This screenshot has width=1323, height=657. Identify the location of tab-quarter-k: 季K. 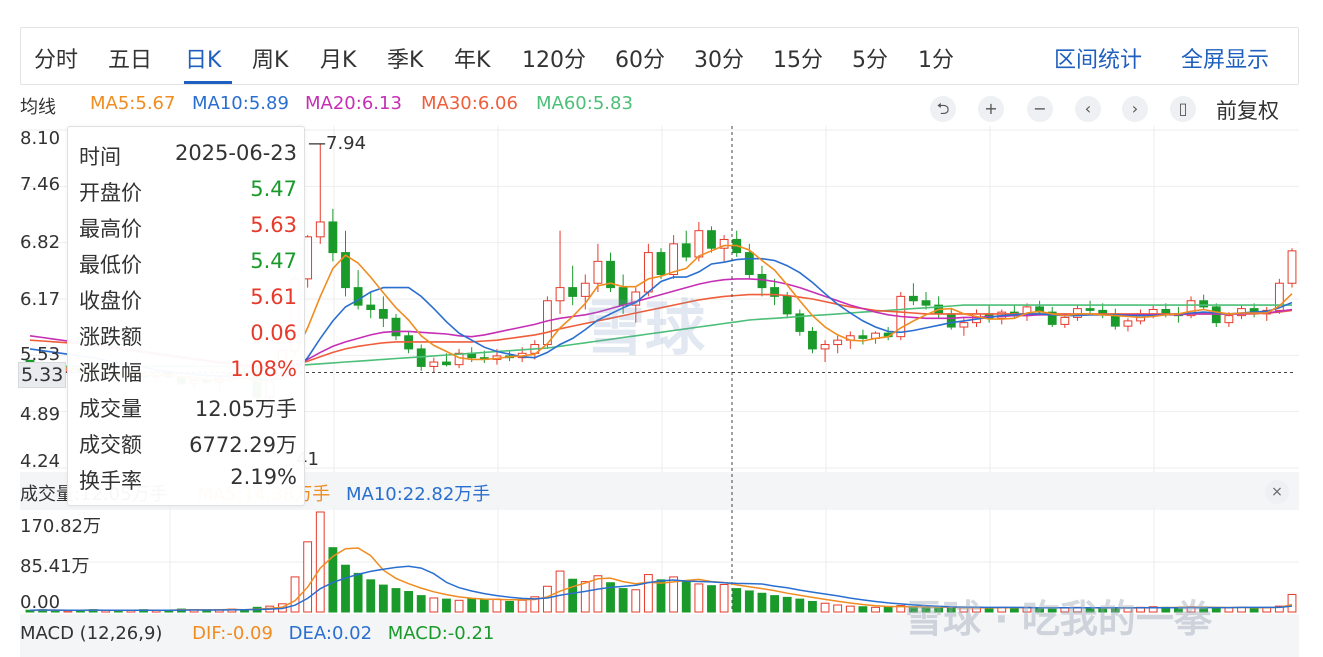
(405, 60).